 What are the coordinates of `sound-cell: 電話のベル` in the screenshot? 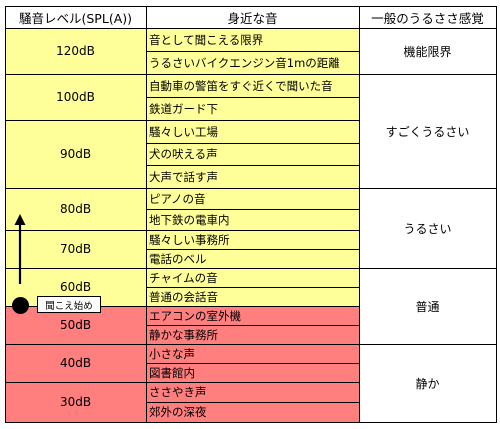 It's located at (252, 258).